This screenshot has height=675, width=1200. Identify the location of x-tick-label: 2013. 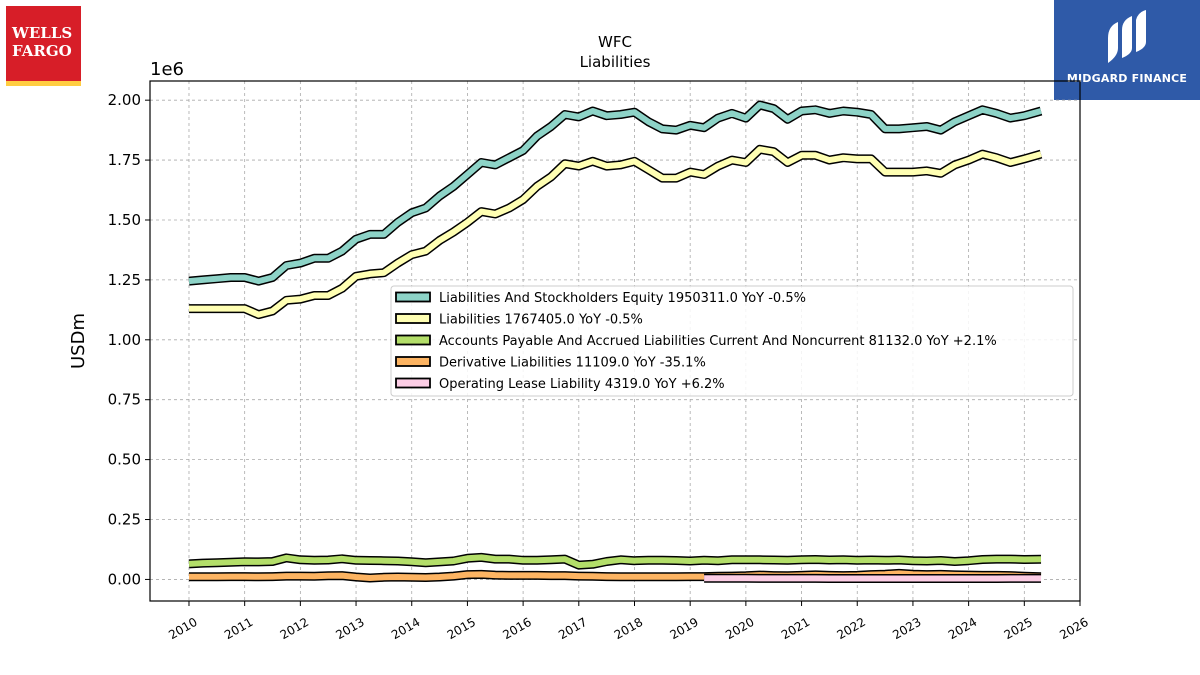
(349, 628).